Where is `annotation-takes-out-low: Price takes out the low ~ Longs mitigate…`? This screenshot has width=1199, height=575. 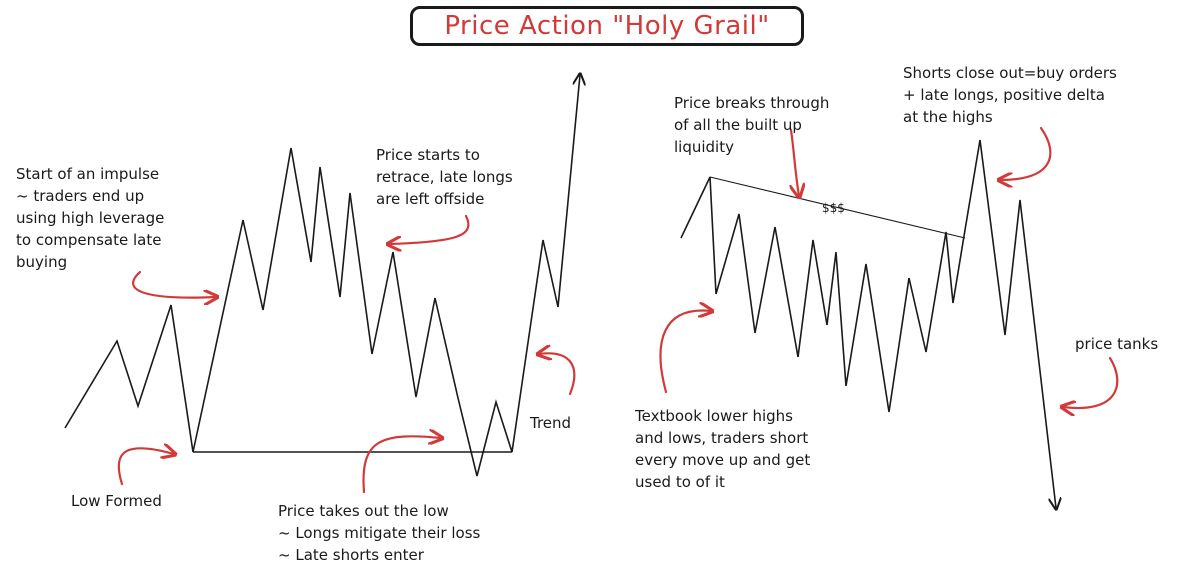
annotation-takes-out-low: Price takes out the low ~ Longs mitigate… is located at coordinates (379, 533).